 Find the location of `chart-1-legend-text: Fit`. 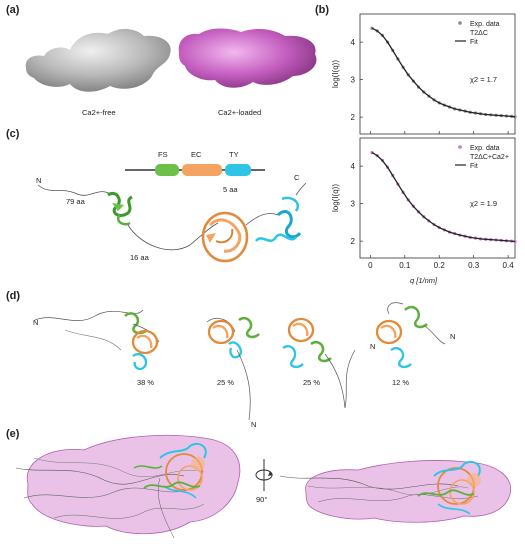

chart-1-legend-text: Fit is located at coordinates (474, 42).